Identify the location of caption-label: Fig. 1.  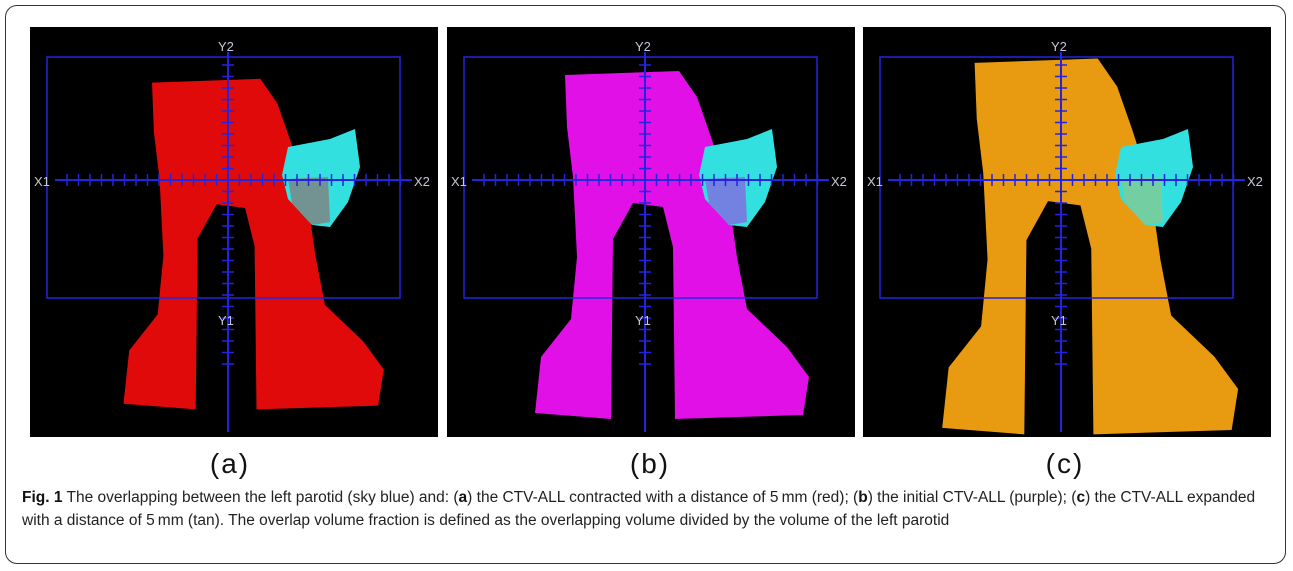
(42, 497).